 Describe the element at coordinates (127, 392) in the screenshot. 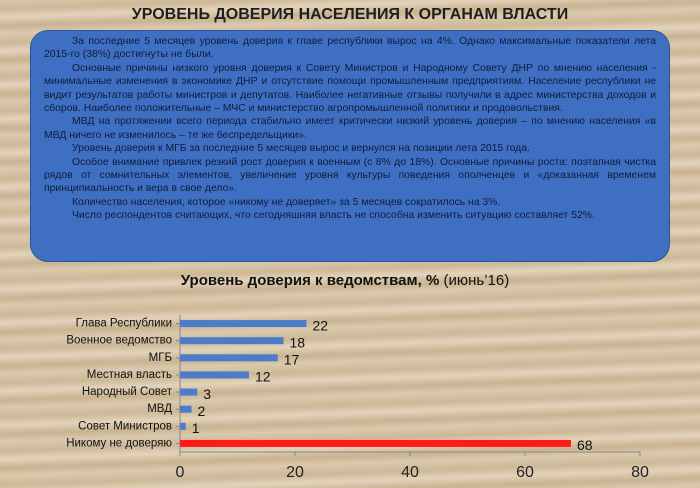

I see `y-tick-label: Народный Совет` at that location.